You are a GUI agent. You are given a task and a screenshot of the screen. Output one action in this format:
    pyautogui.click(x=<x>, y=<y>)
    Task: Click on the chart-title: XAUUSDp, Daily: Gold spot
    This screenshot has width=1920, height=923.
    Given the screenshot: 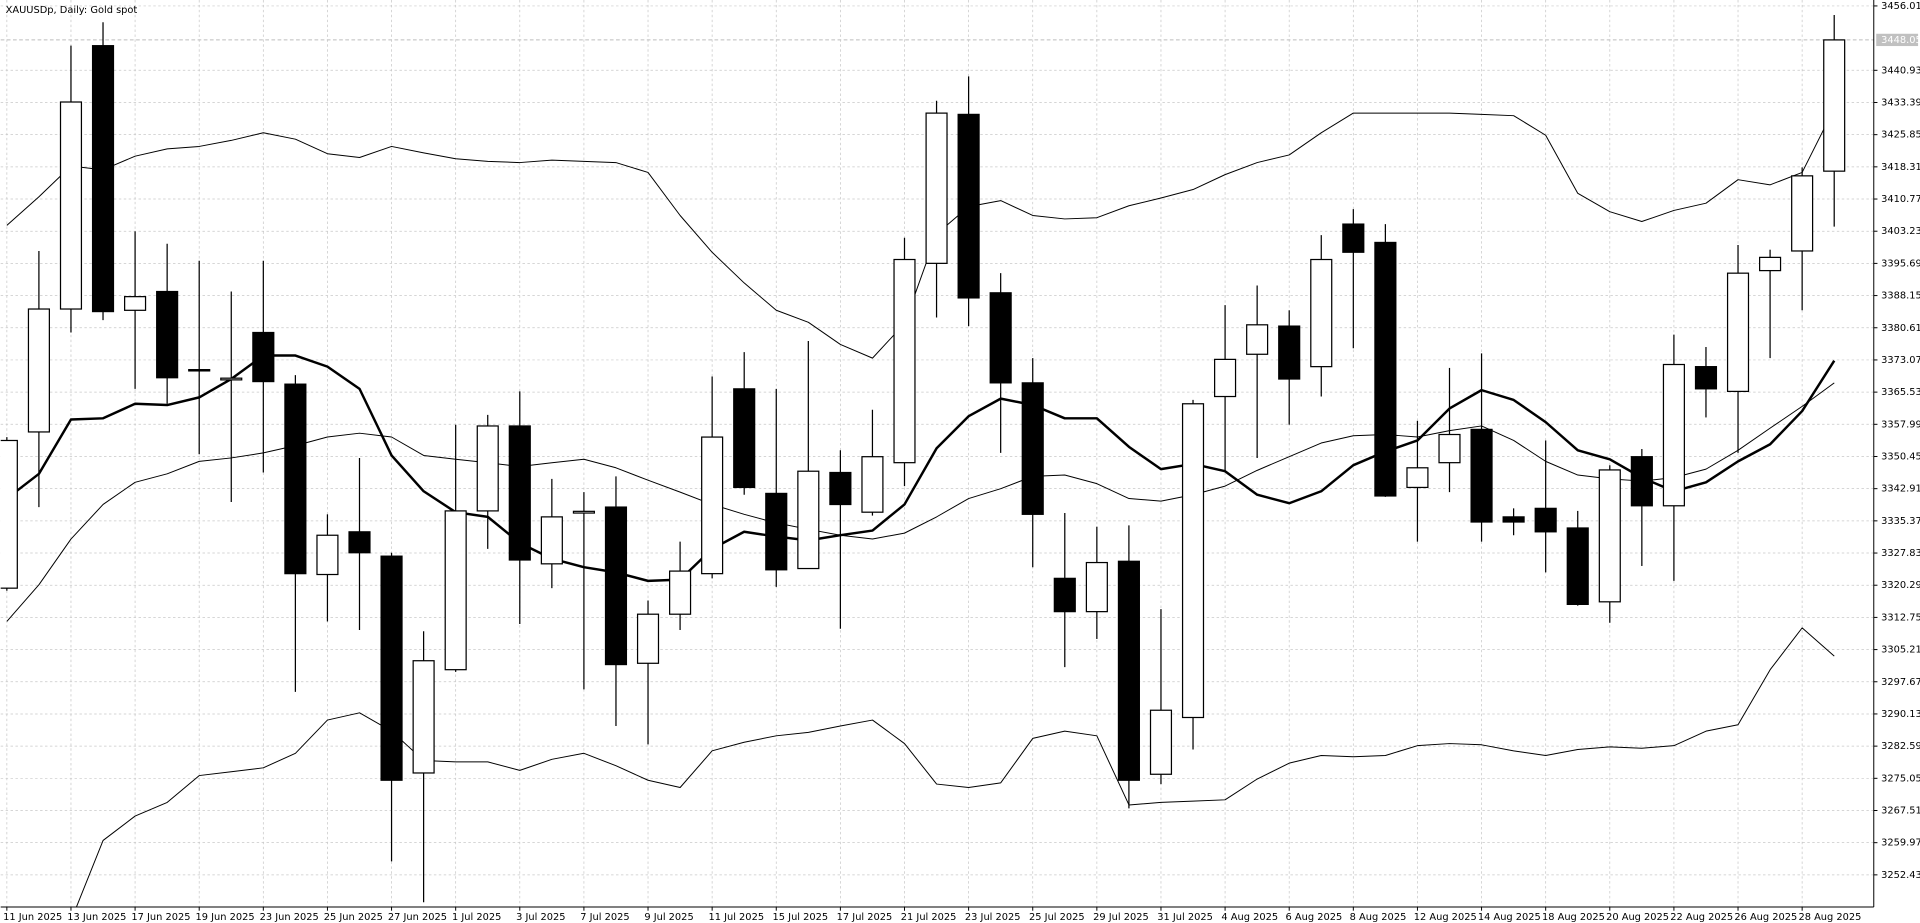 What is the action you would take?
    pyautogui.click(x=72, y=10)
    